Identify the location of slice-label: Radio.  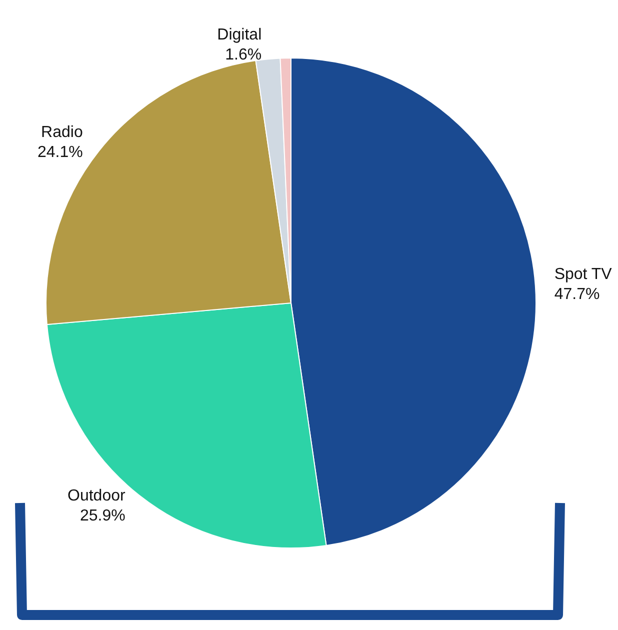
(62, 132).